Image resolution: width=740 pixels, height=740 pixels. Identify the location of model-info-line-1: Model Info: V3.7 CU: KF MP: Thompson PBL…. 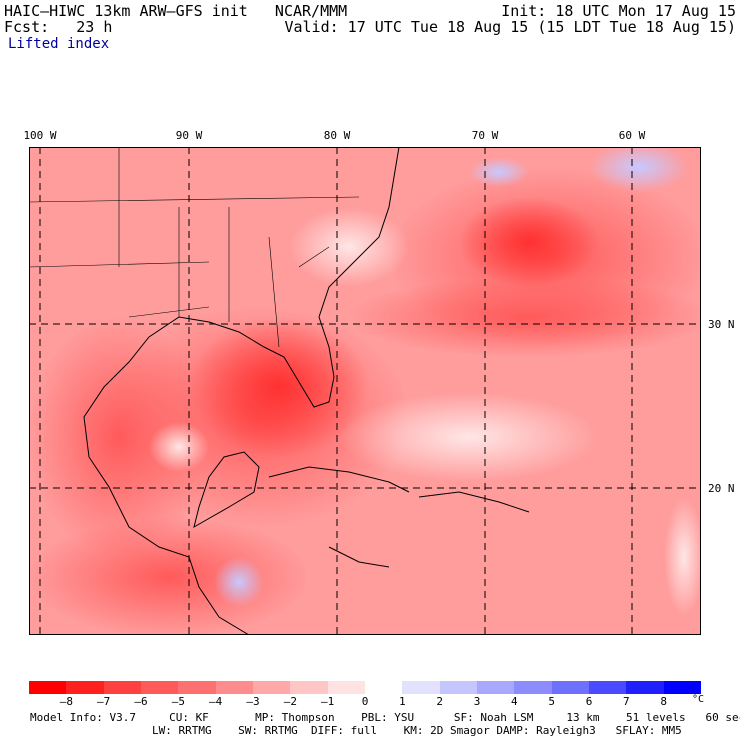
(385, 717).